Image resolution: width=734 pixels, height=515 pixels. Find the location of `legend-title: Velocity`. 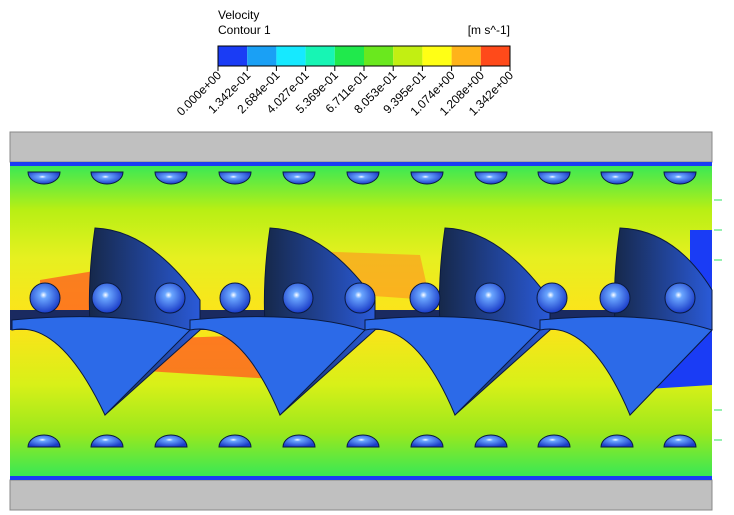

legend-title: Velocity is located at coordinates (238, 15).